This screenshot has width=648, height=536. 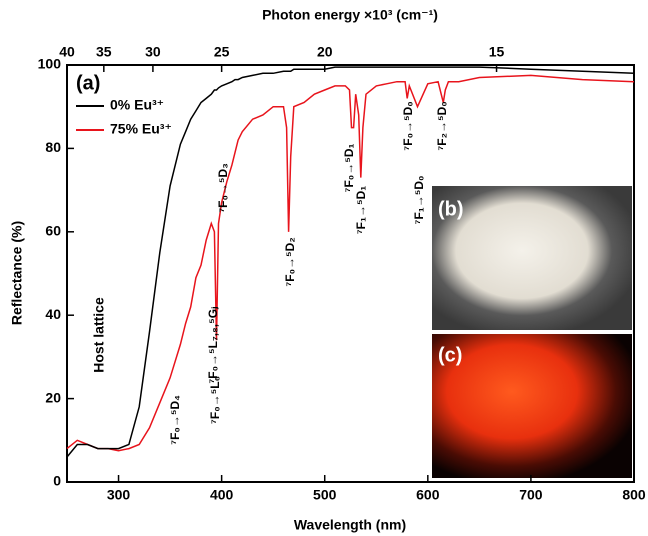 What do you see at coordinates (634, 495) in the screenshot?
I see `x-tick-label: 800` at bounding box center [634, 495].